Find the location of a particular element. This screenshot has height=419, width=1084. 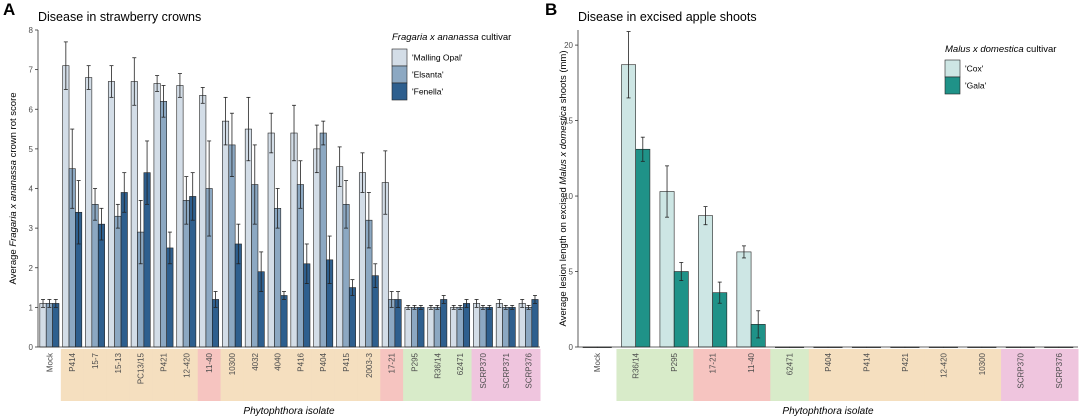

panel-b-x-tick-label: 12-420 is located at coordinates (943, 364).